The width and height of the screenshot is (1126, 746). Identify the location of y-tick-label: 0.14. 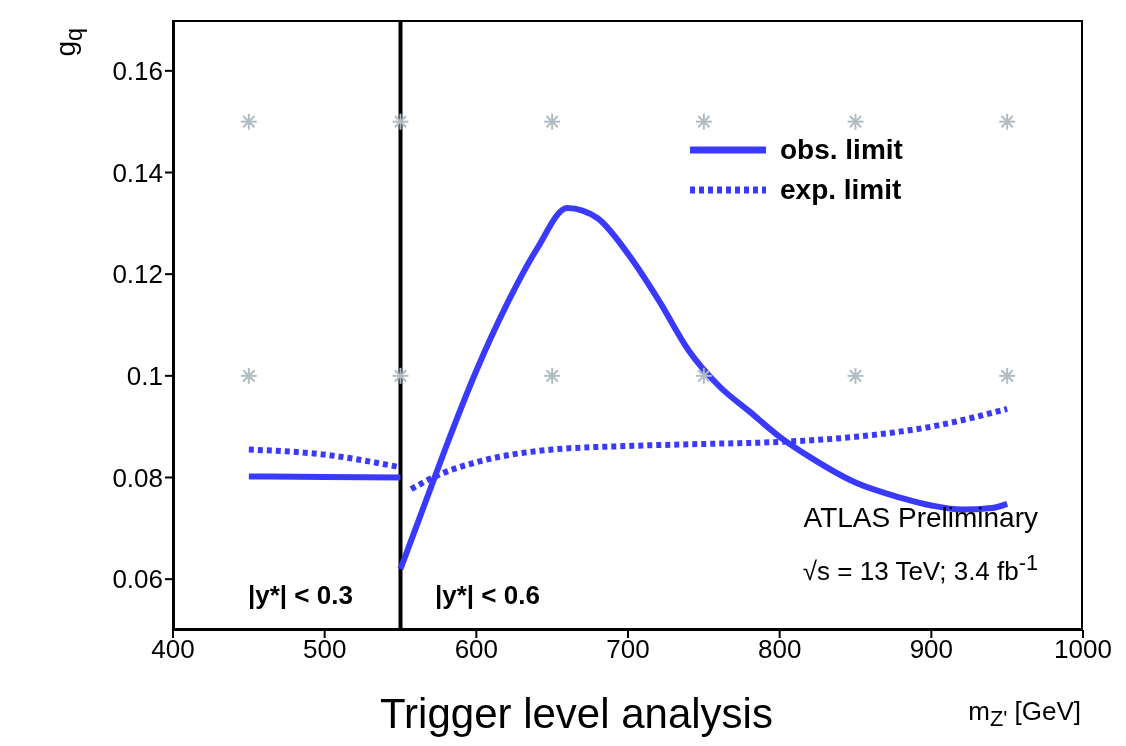
(137, 172).